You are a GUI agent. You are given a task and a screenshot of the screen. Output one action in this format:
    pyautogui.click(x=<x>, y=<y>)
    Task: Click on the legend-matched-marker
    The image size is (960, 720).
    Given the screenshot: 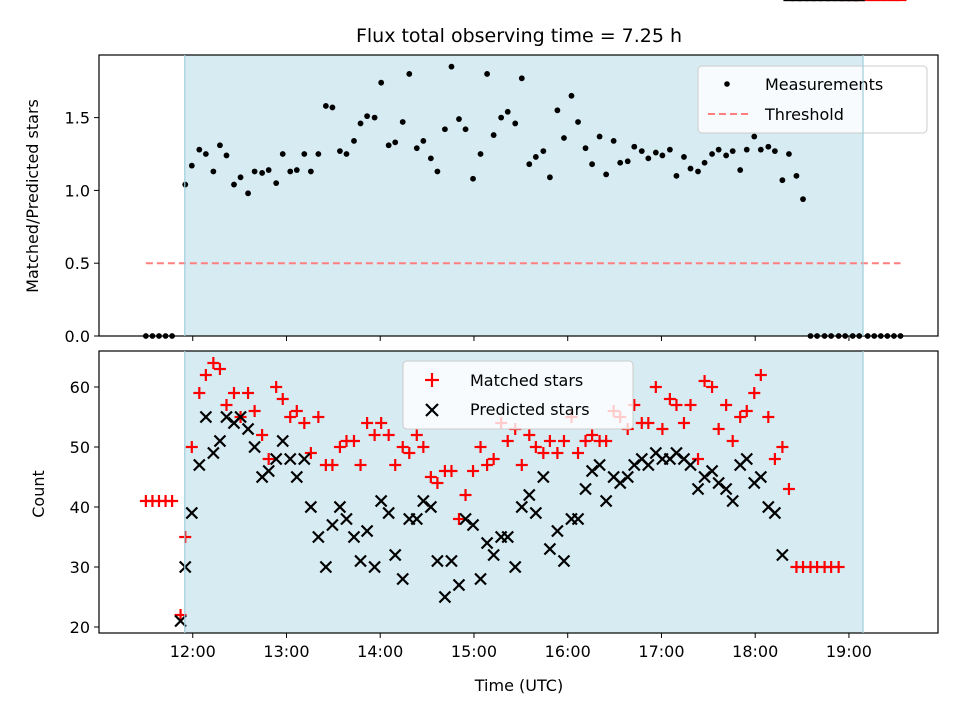 What is the action you would take?
    pyautogui.click(x=432, y=380)
    